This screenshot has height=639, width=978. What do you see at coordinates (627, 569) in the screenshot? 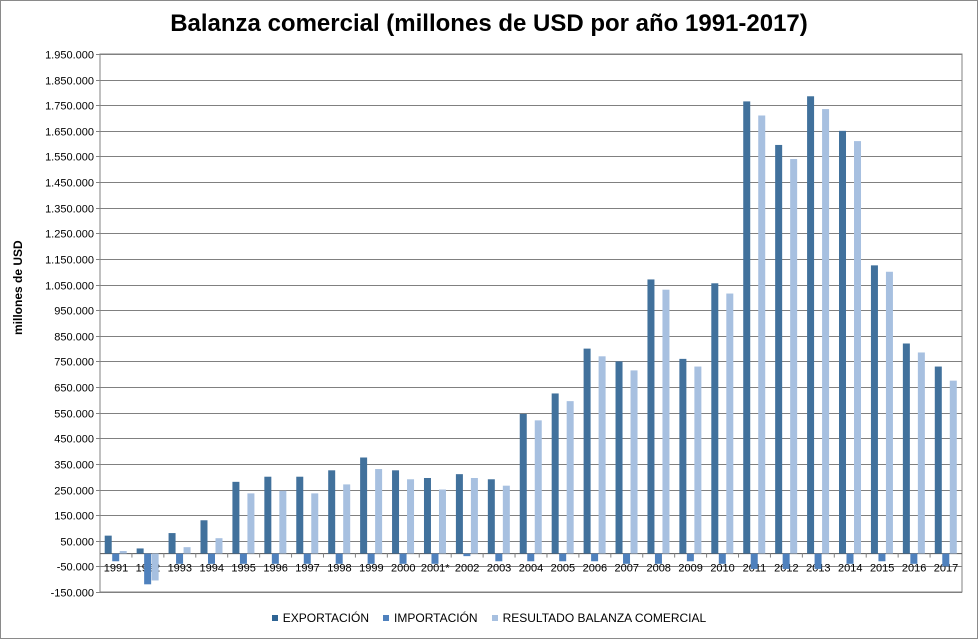
I see `x-tick-label: 2007` at bounding box center [627, 569].